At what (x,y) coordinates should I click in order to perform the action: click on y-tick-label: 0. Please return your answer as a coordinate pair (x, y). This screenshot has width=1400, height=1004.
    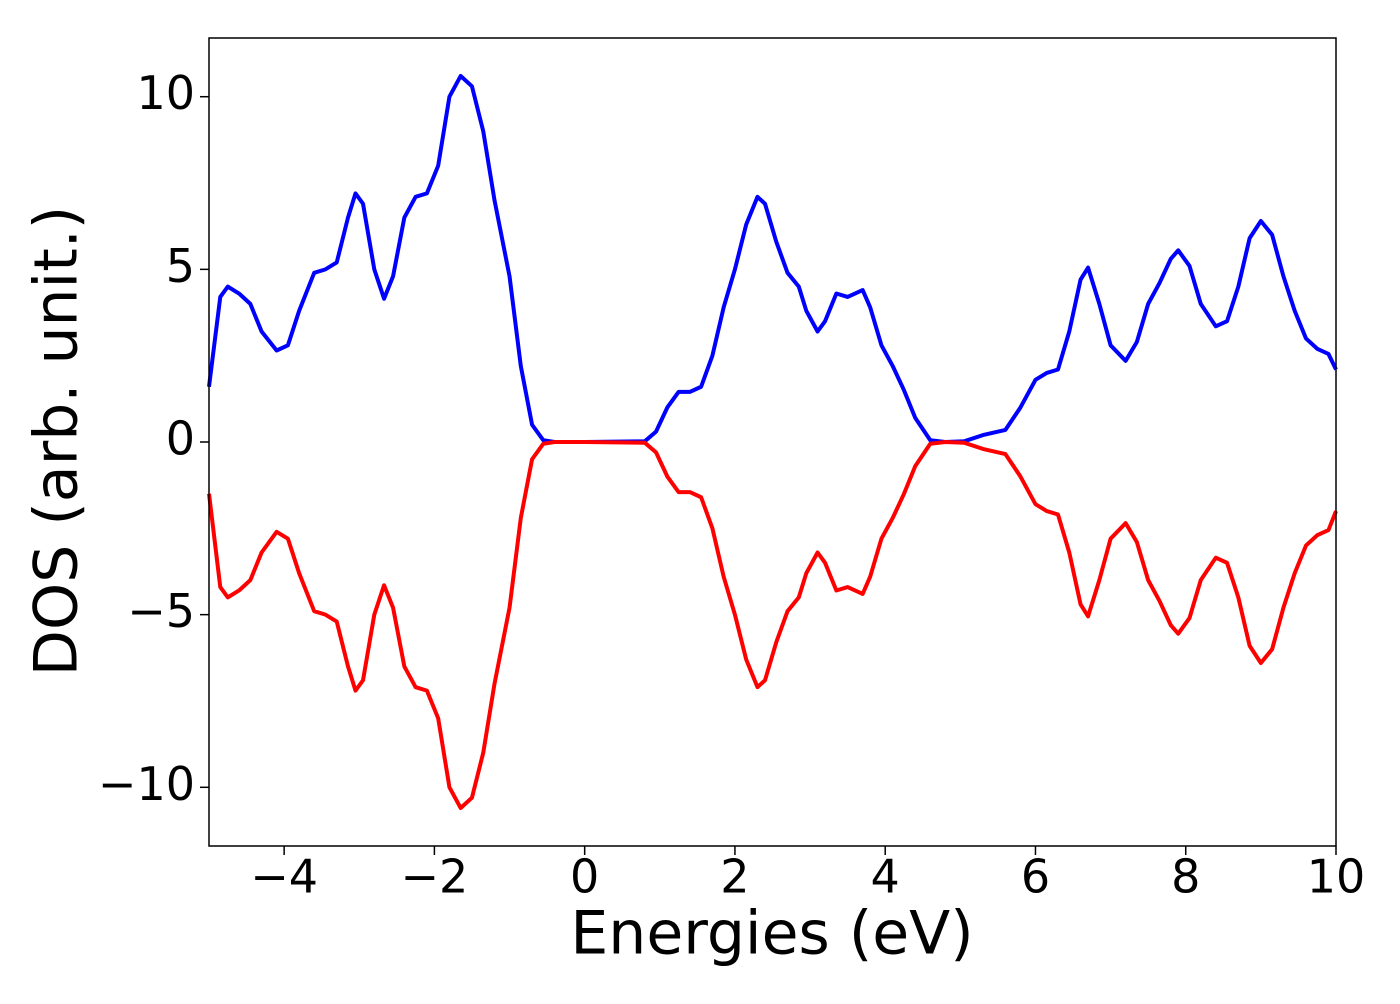
    Looking at the image, I should click on (180, 439).